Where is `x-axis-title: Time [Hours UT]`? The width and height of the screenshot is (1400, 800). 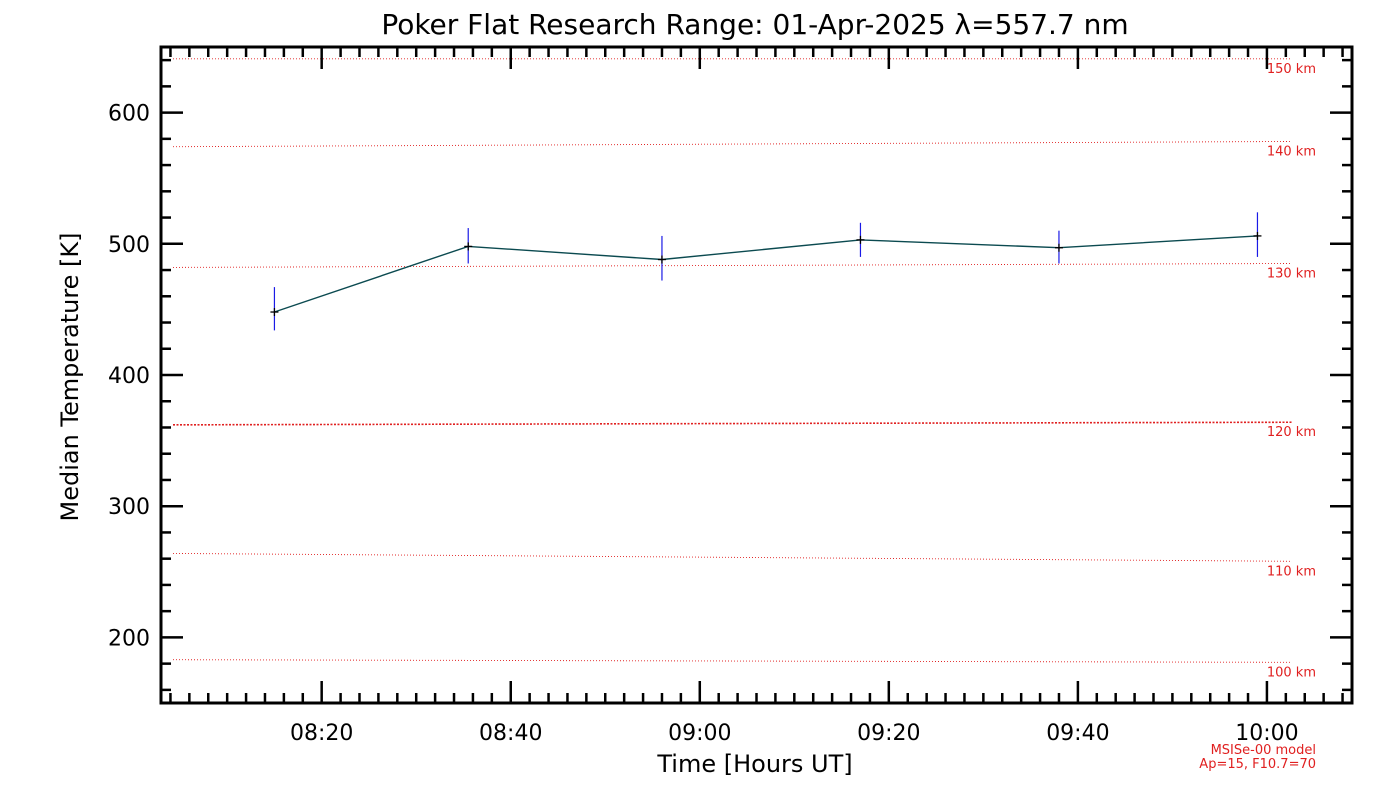 x-axis-title: Time [Hours UT] is located at coordinates (754, 764).